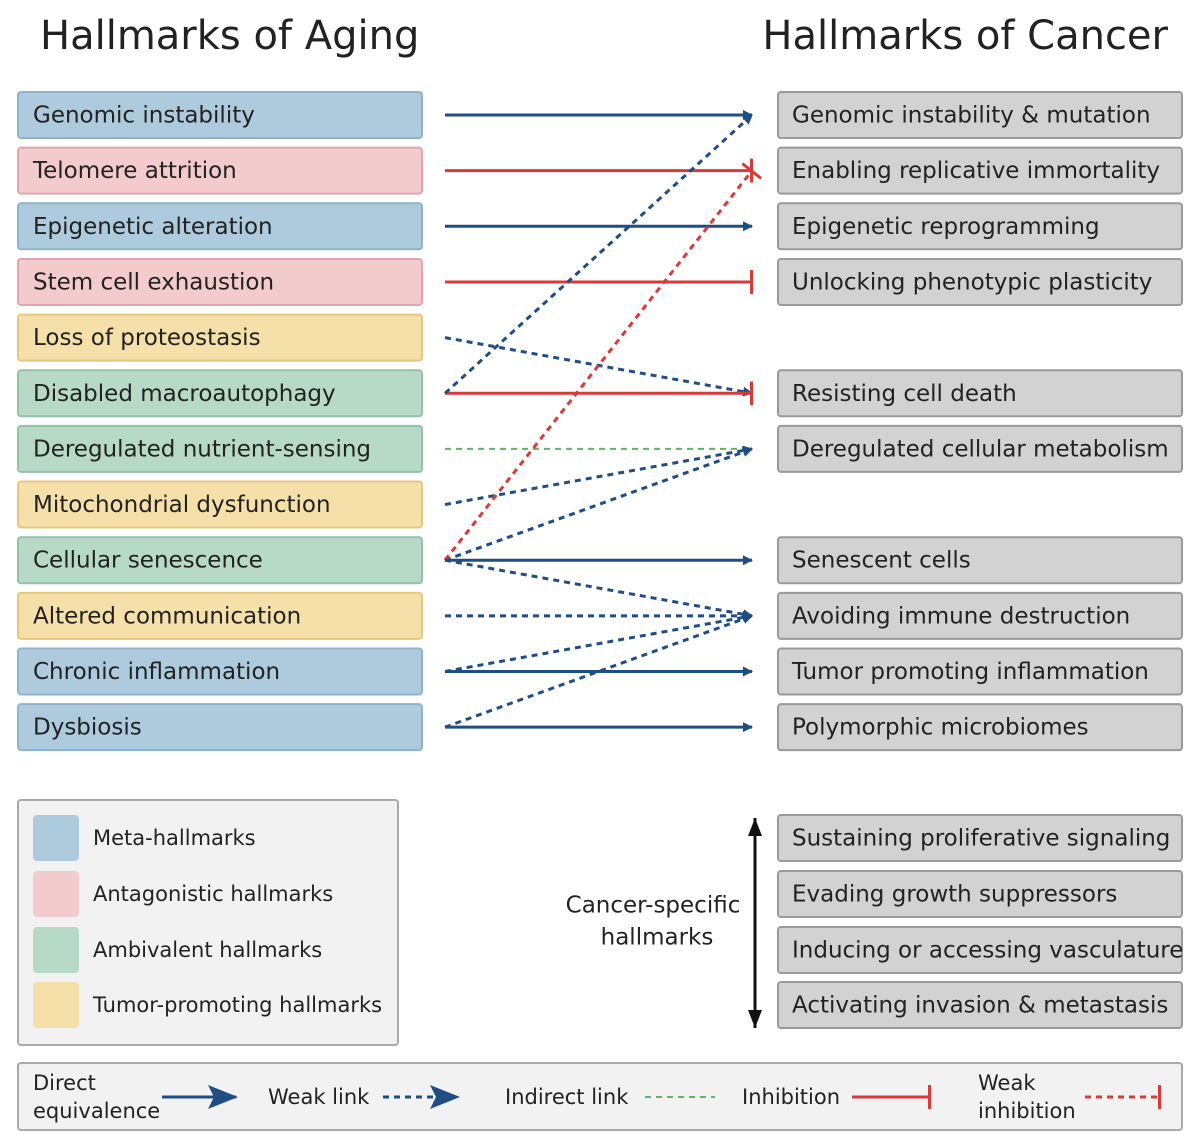 The image size is (1200, 1145). I want to click on title: Hallmarks of Aging, so click(229, 36).